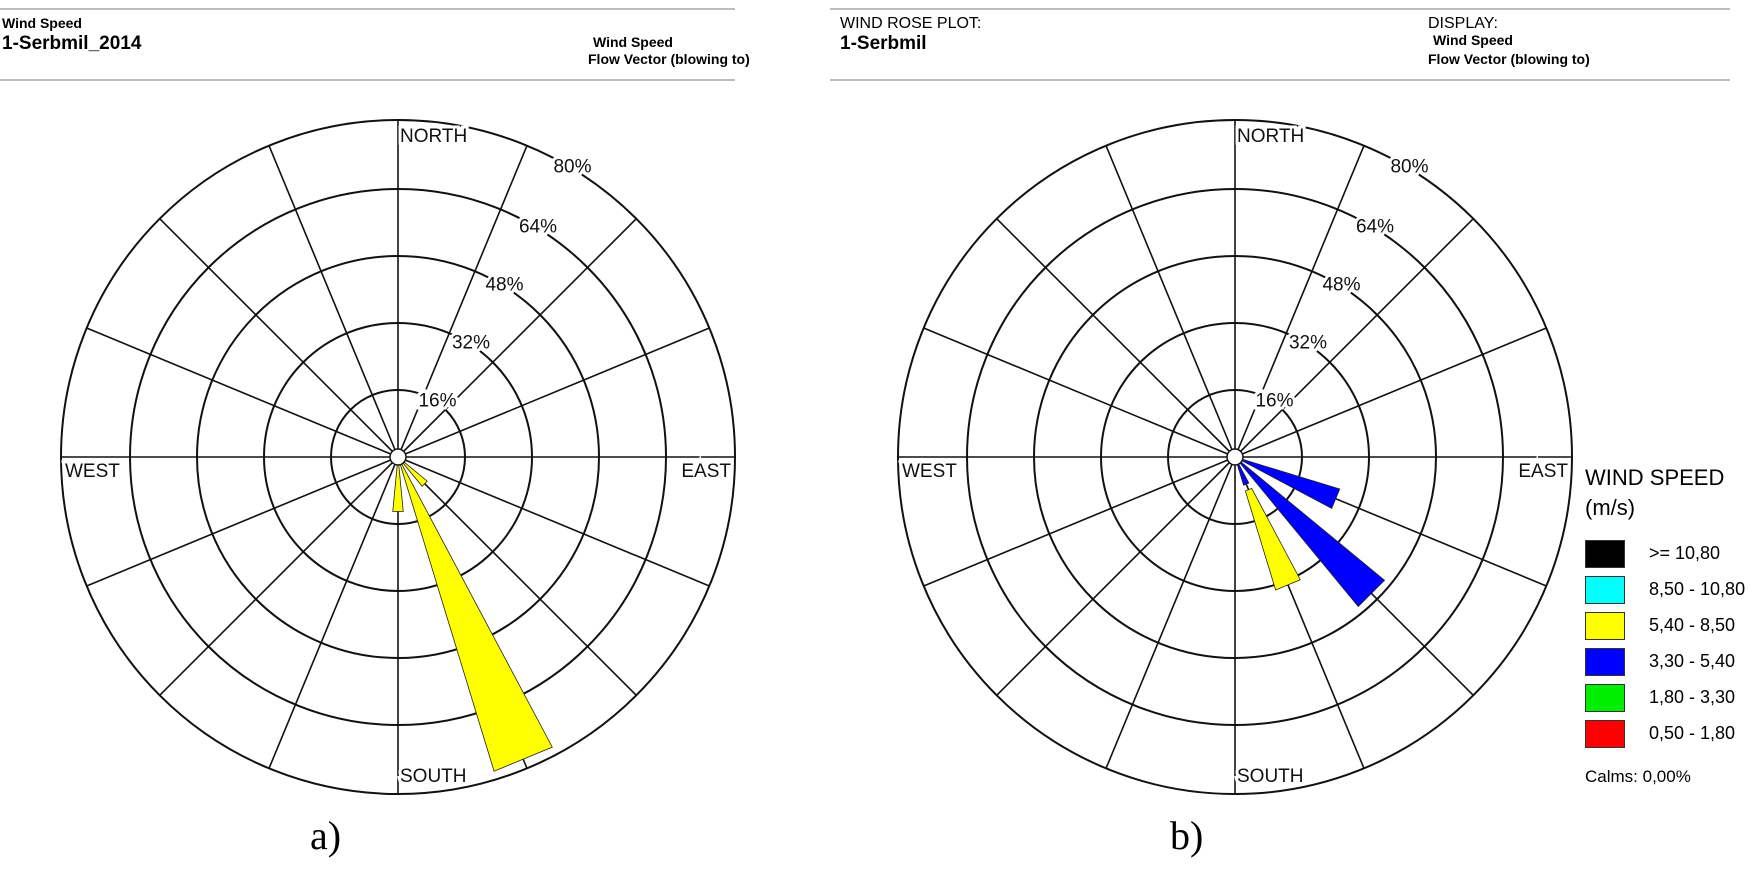  I want to click on display-label: DISPLAY:, so click(1463, 23).